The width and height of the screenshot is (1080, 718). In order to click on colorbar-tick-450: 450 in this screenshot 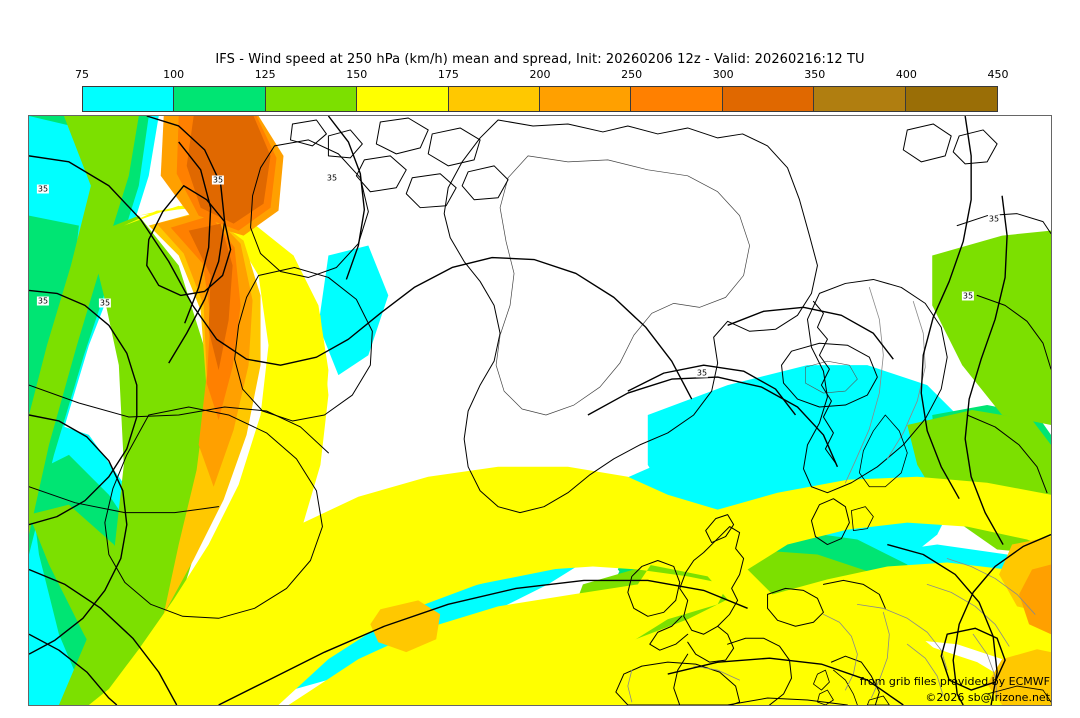, I will do `click(998, 74)`.